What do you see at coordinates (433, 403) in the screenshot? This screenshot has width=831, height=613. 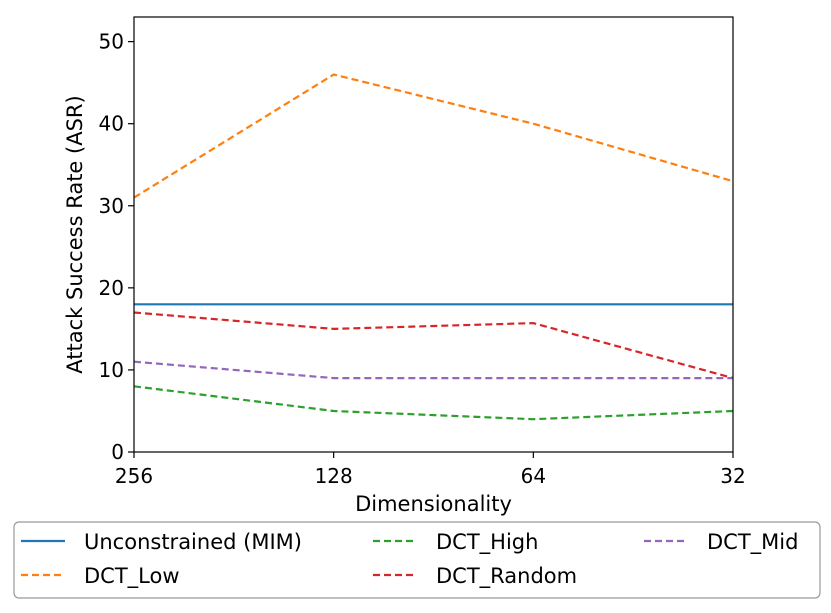 I see `series-line-dct-high` at bounding box center [433, 403].